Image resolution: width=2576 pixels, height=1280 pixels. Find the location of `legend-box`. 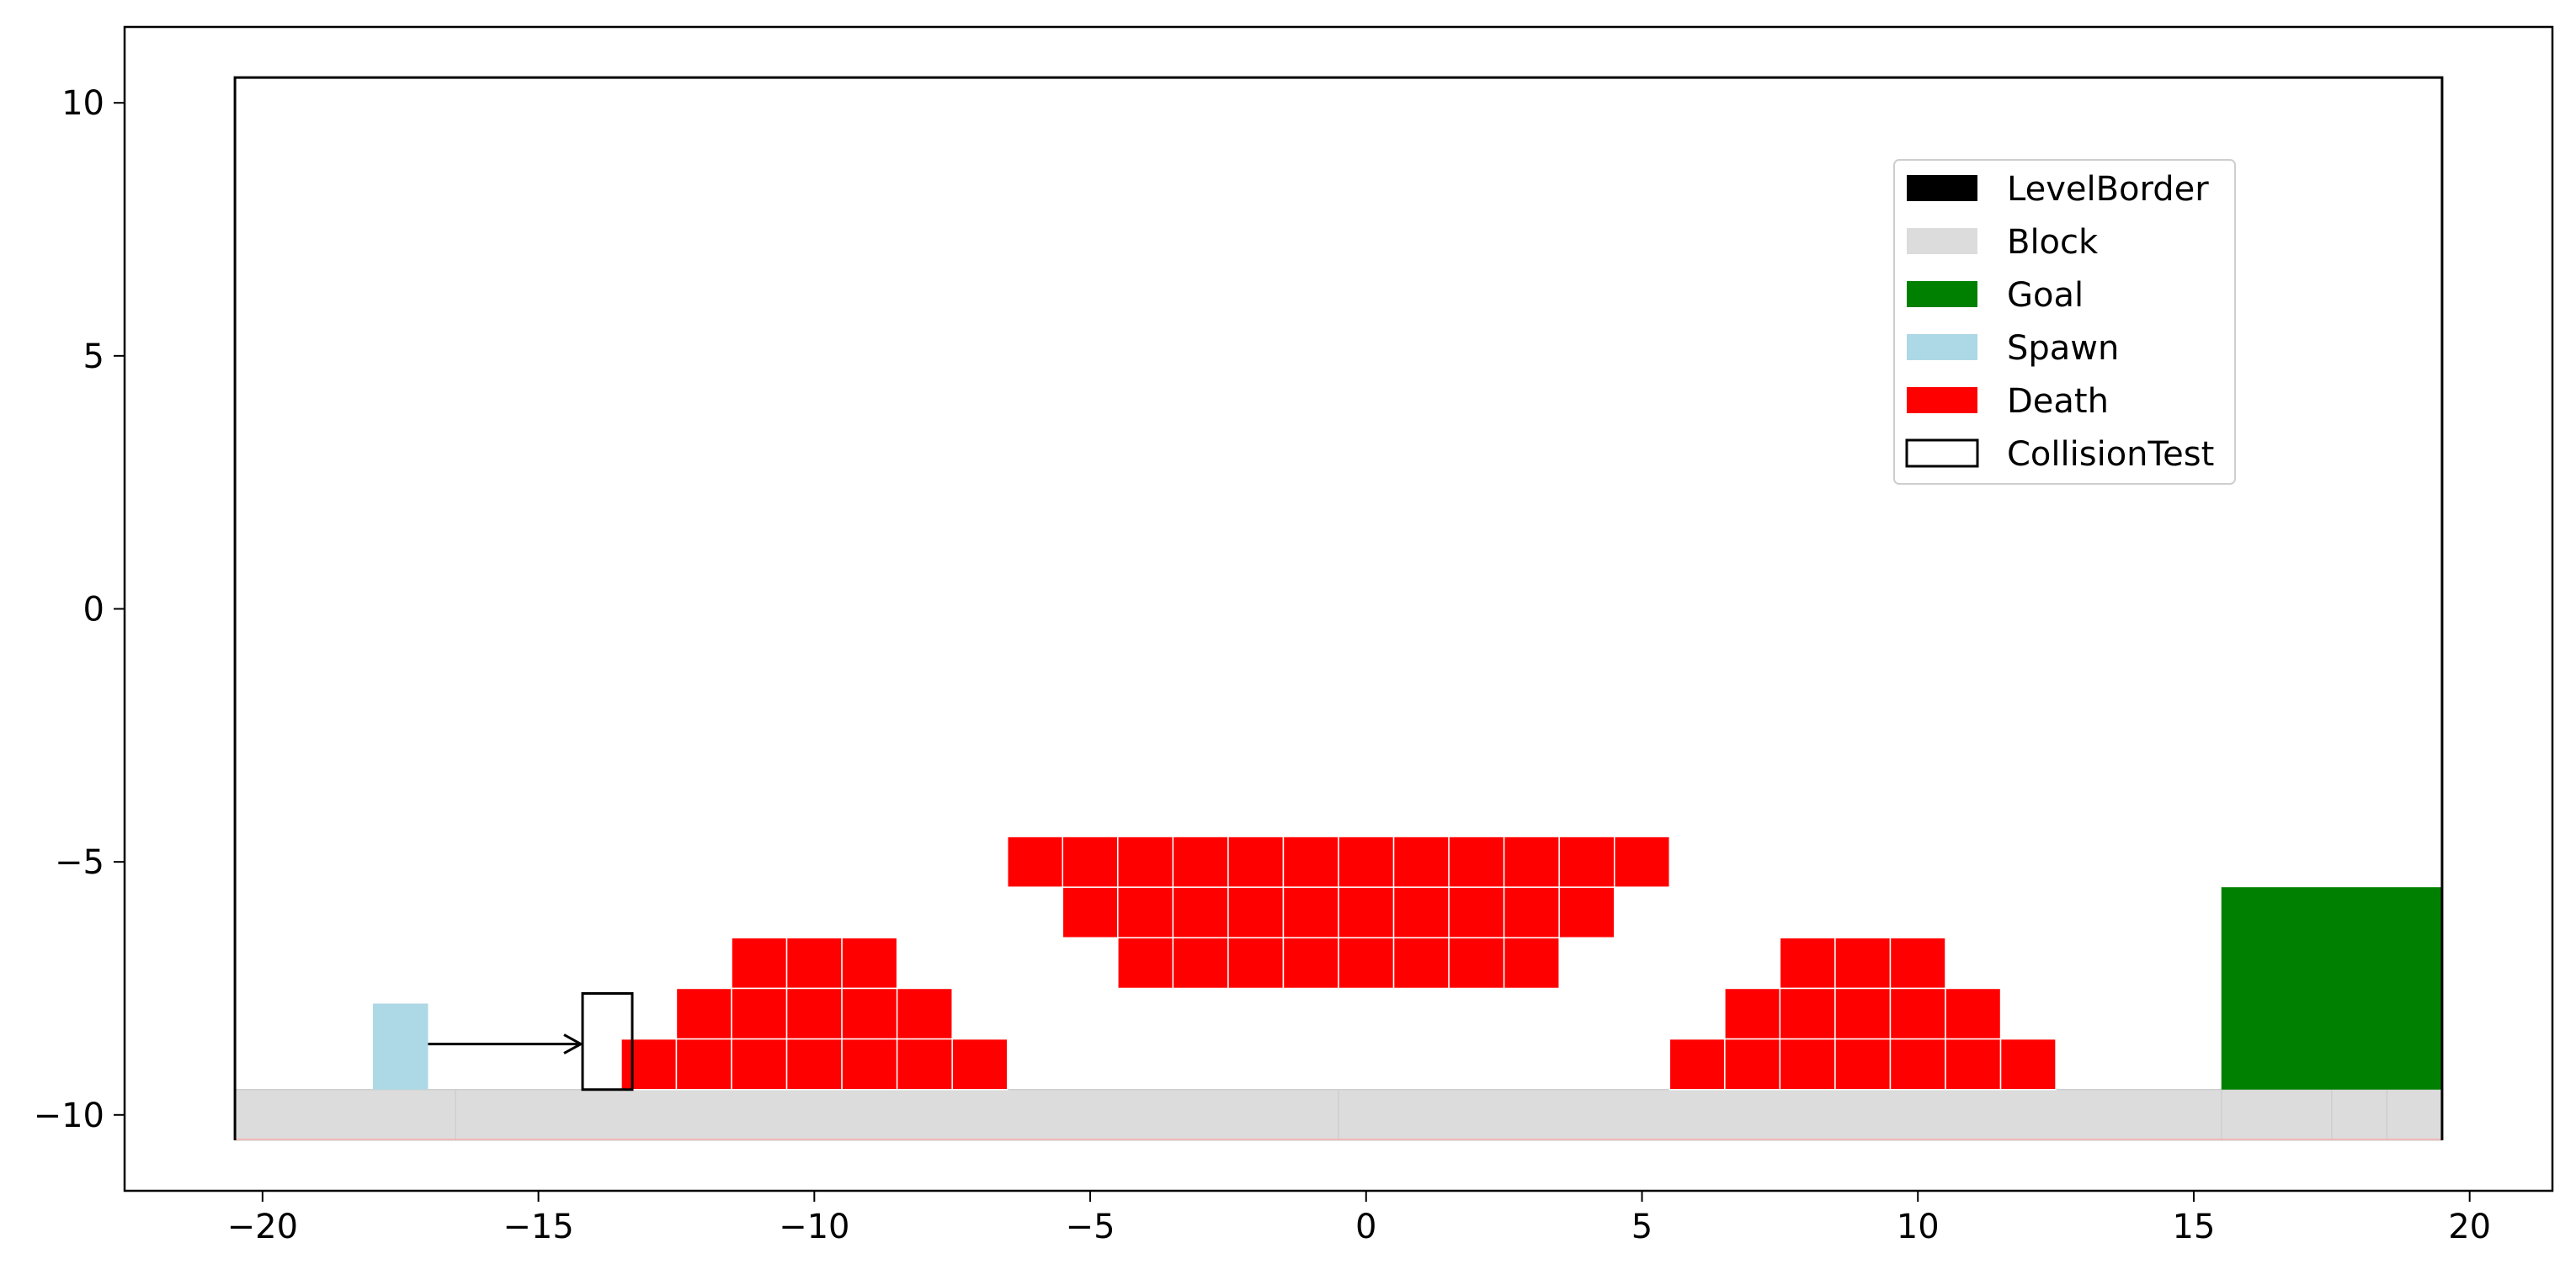

legend-box is located at coordinates (2065, 322).